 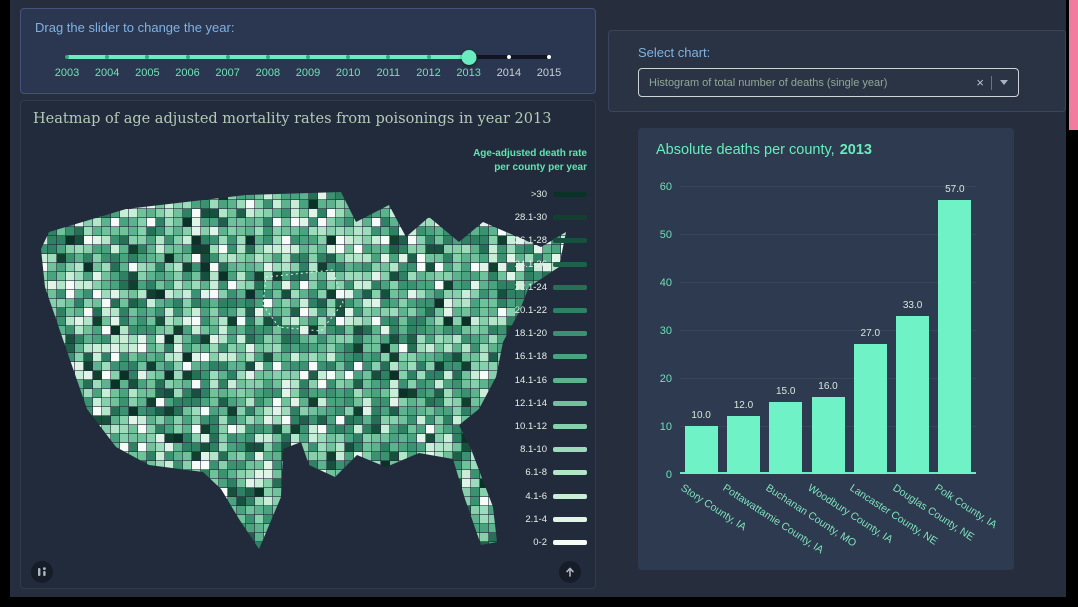 I want to click on slider-year-label: 2007, so click(x=227, y=73).